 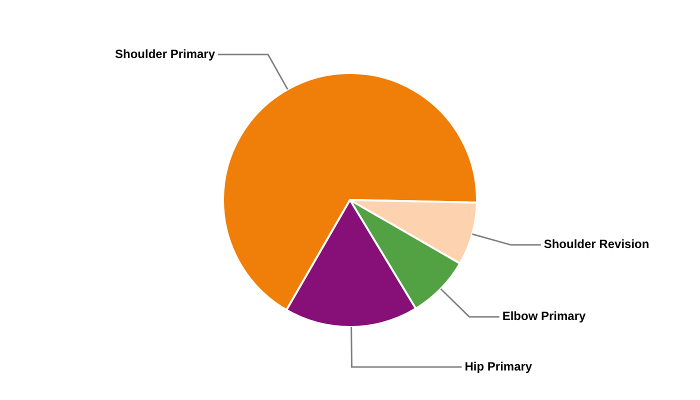 I want to click on slice-label: Hip Primary, so click(x=498, y=366).